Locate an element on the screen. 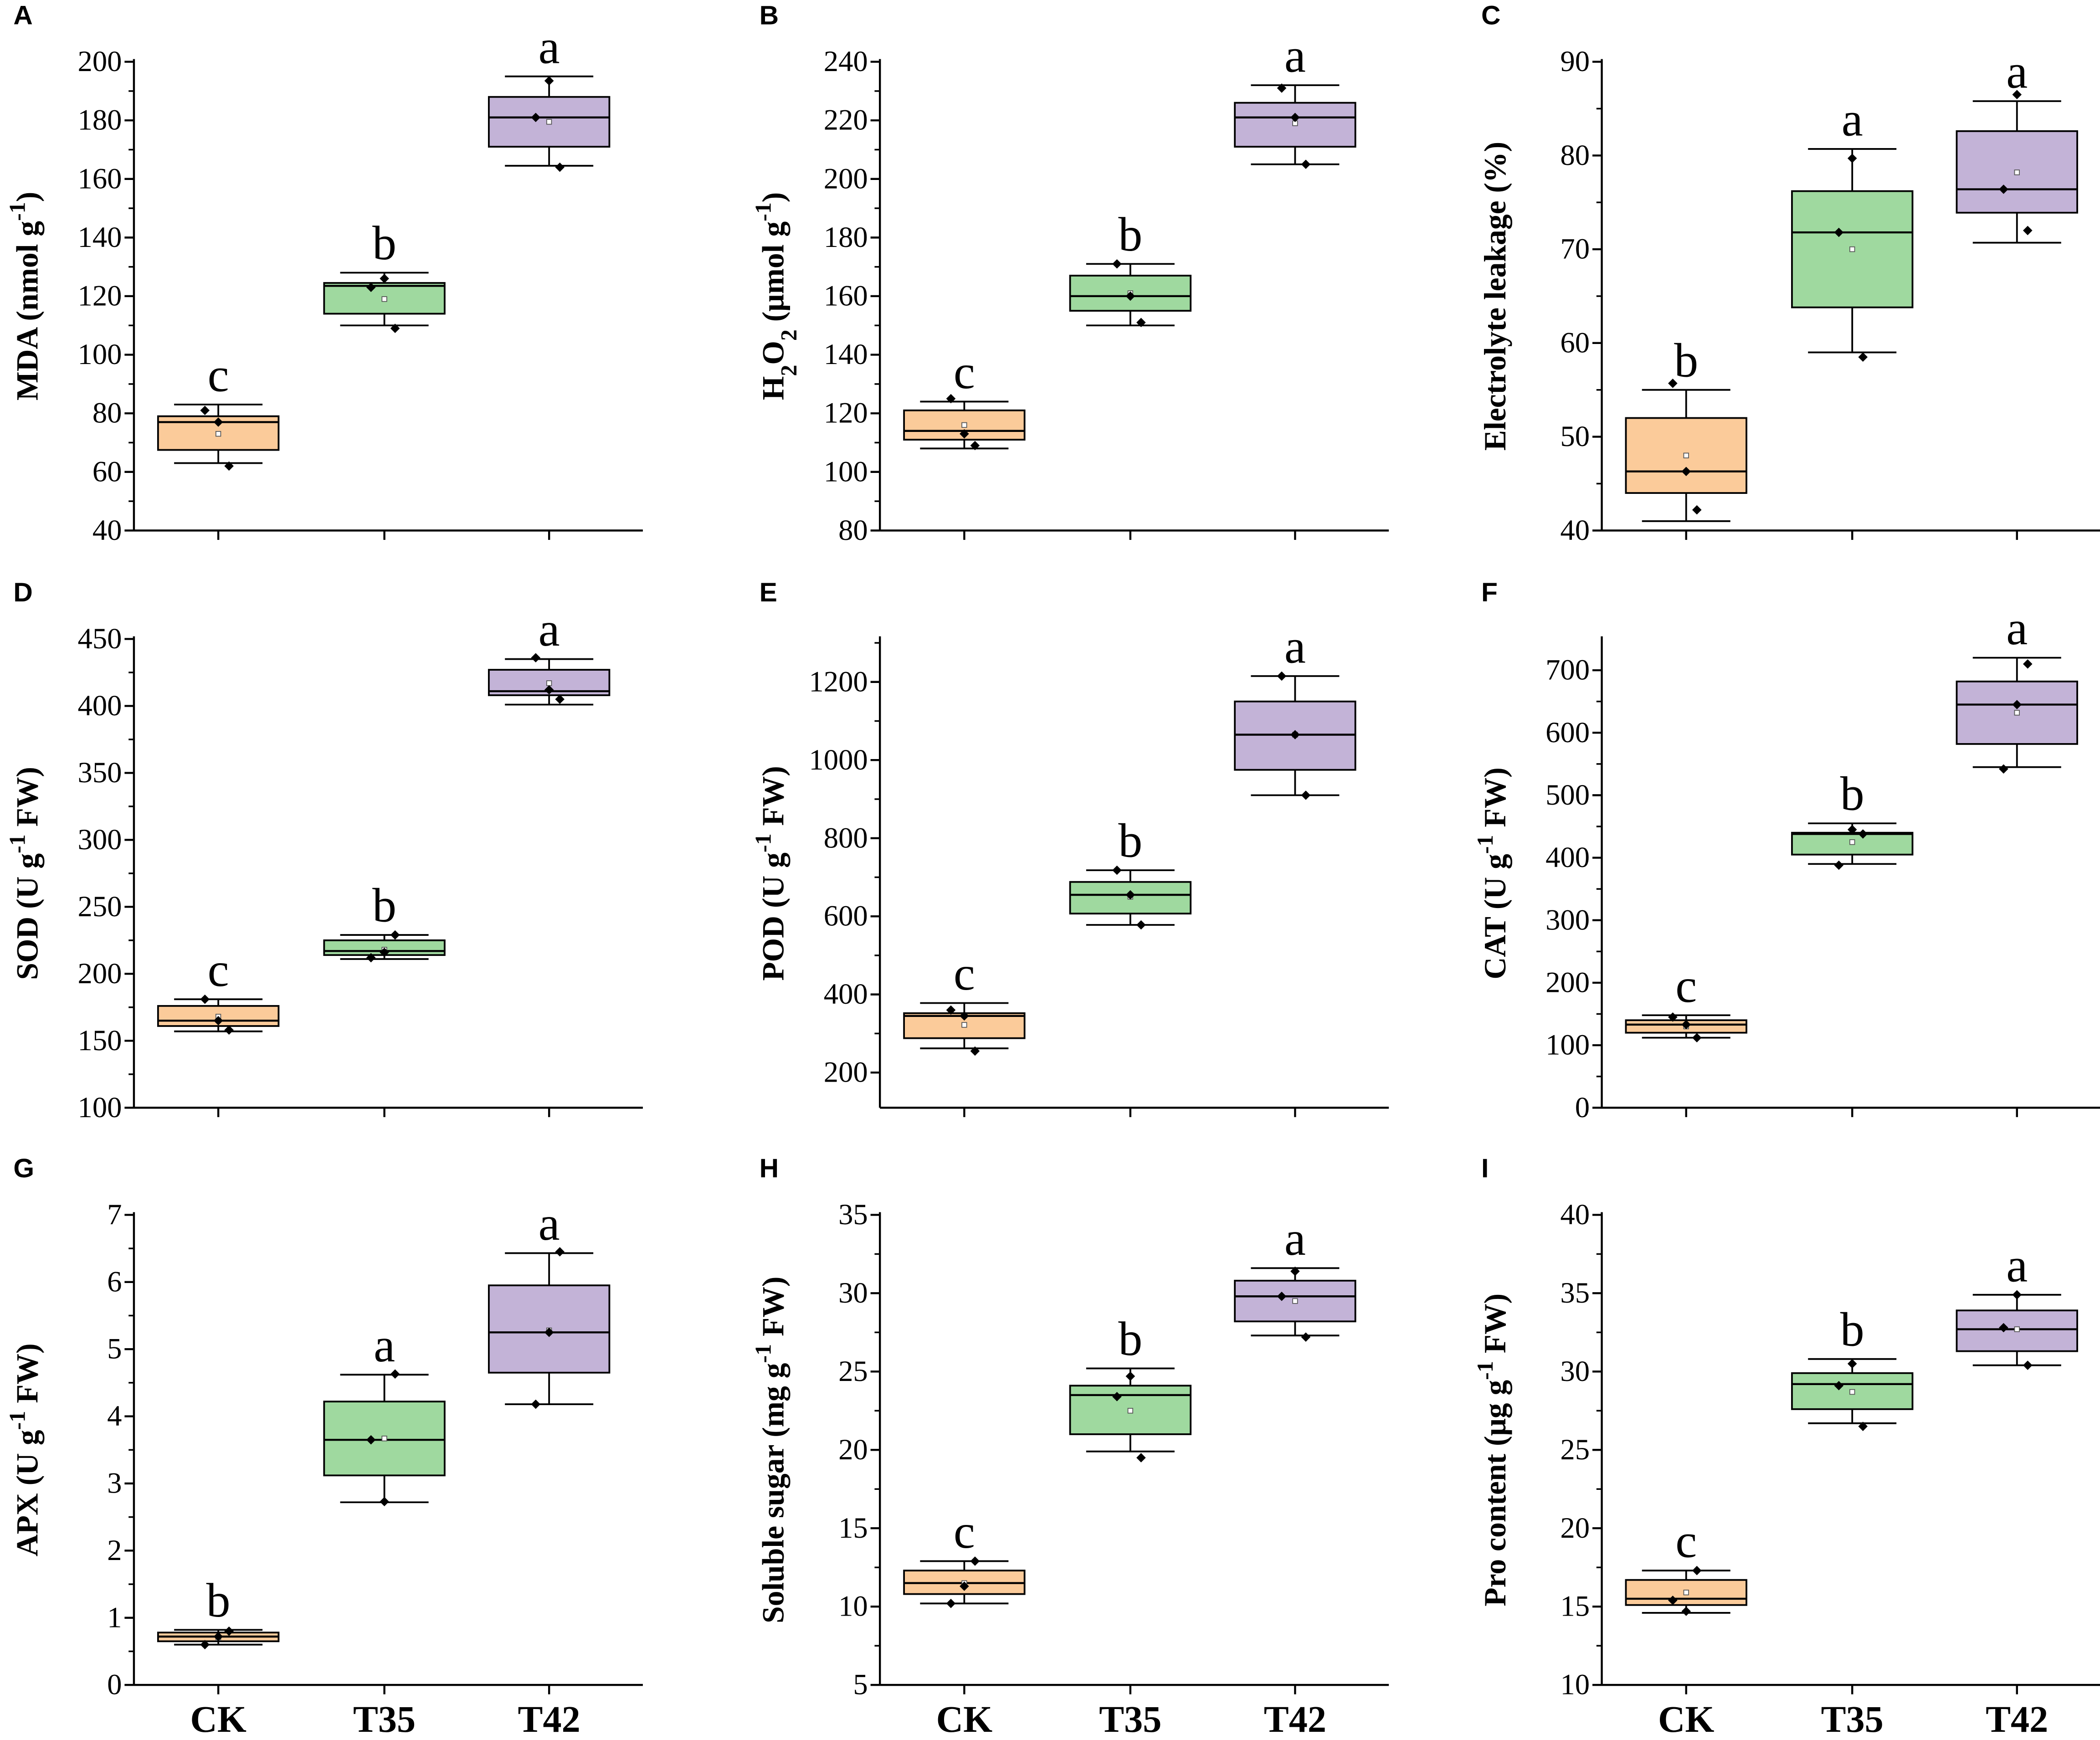 The image size is (2100, 1740). box-T42: a is located at coordinates (2017, 292).